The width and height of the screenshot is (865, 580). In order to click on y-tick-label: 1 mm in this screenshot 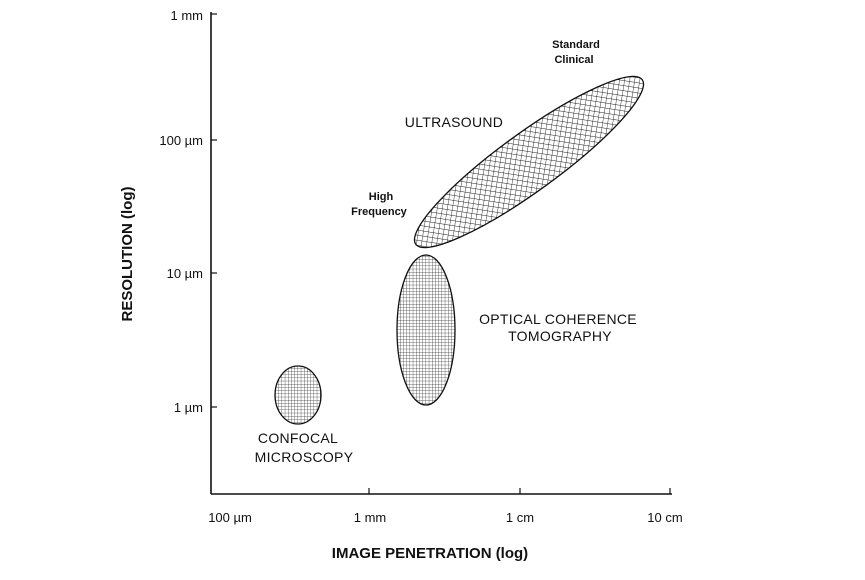, I will do `click(187, 15)`.